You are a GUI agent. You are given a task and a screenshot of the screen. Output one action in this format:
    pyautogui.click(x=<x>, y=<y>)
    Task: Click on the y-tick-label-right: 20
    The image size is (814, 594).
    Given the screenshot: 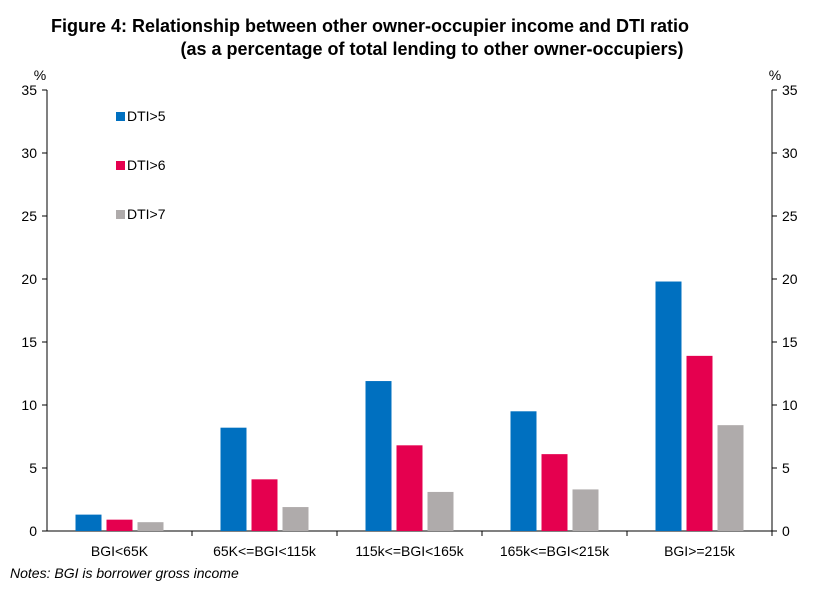 What is the action you would take?
    pyautogui.click(x=790, y=279)
    